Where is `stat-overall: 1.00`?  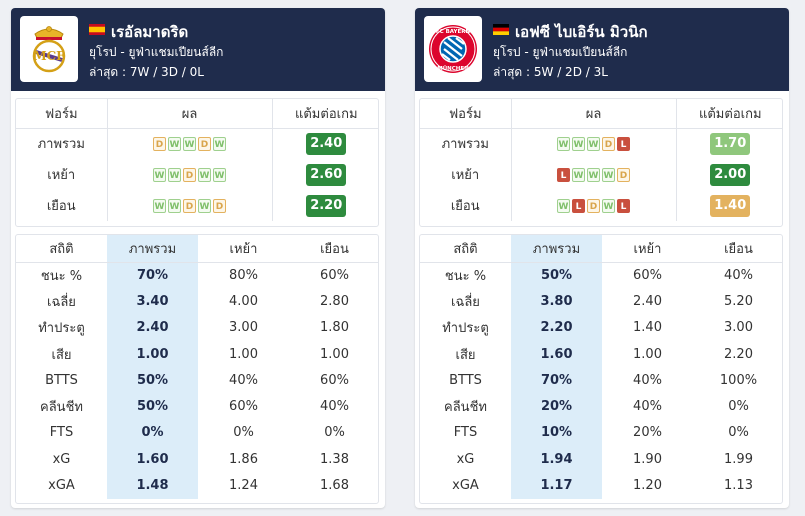
stat-overall: 1.00 is located at coordinates (152, 354).